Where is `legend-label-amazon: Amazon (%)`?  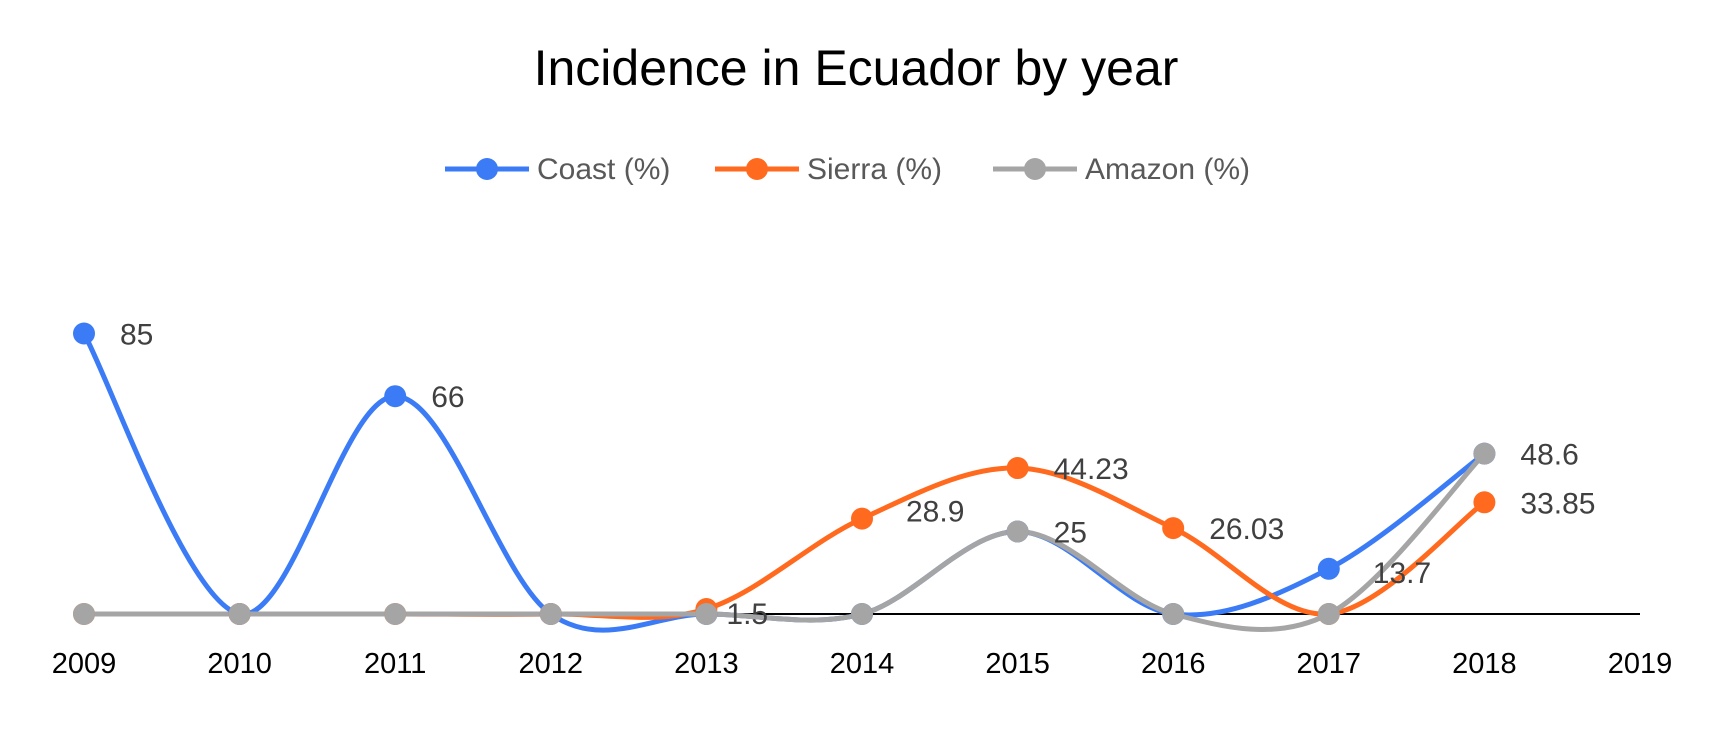
legend-label-amazon: Amazon (%) is located at coordinates (1167, 169).